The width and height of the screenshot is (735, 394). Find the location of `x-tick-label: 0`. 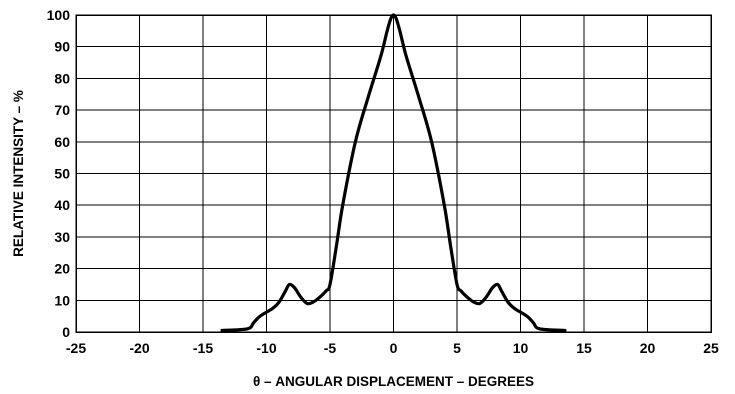

x-tick-label: 0 is located at coordinates (394, 348).